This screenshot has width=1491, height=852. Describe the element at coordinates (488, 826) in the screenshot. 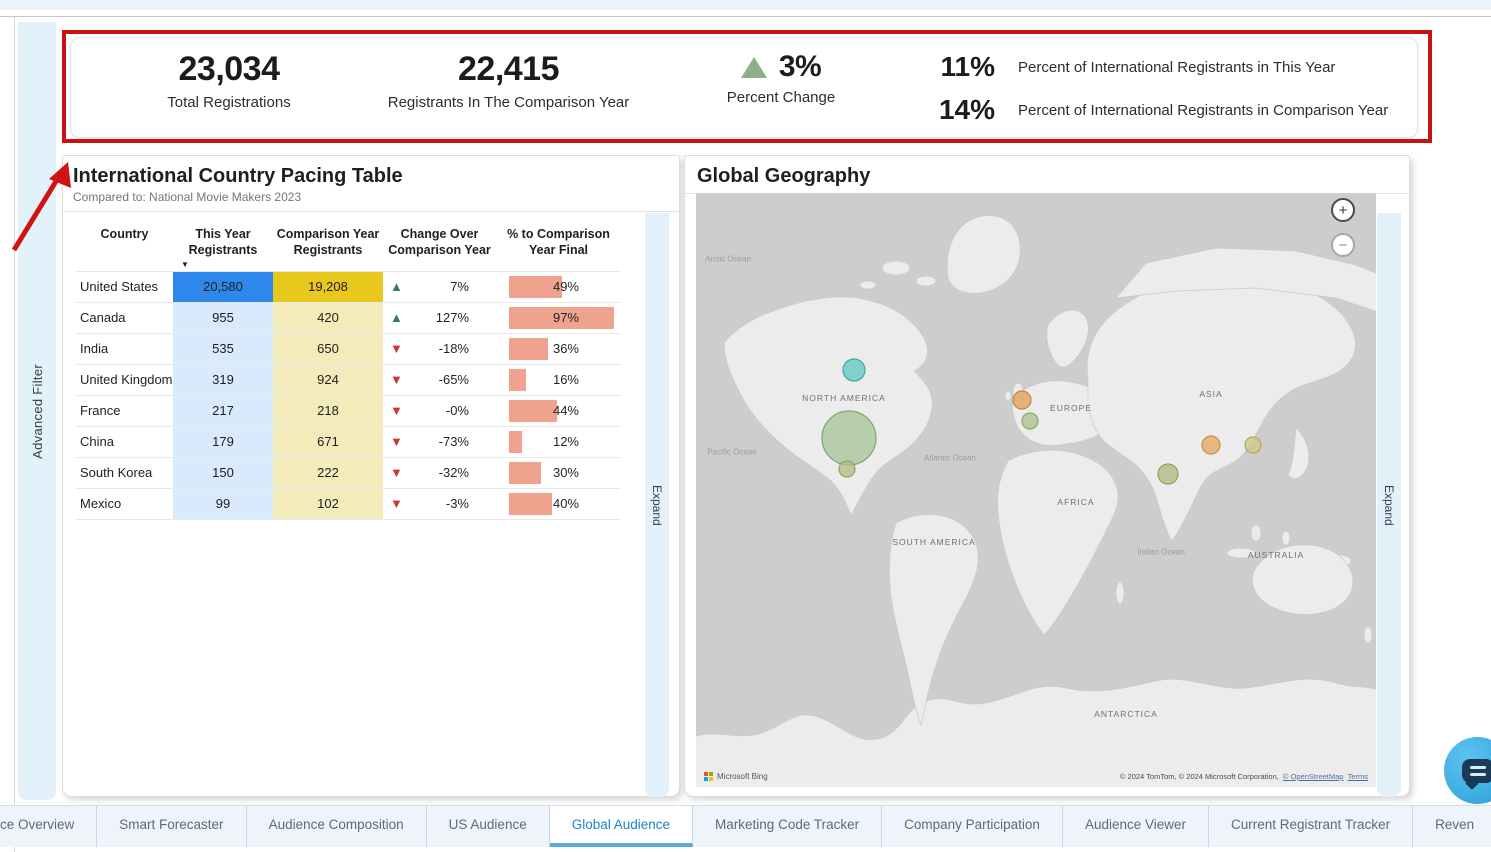

I see `tab-us-audience: US Audience` at that location.